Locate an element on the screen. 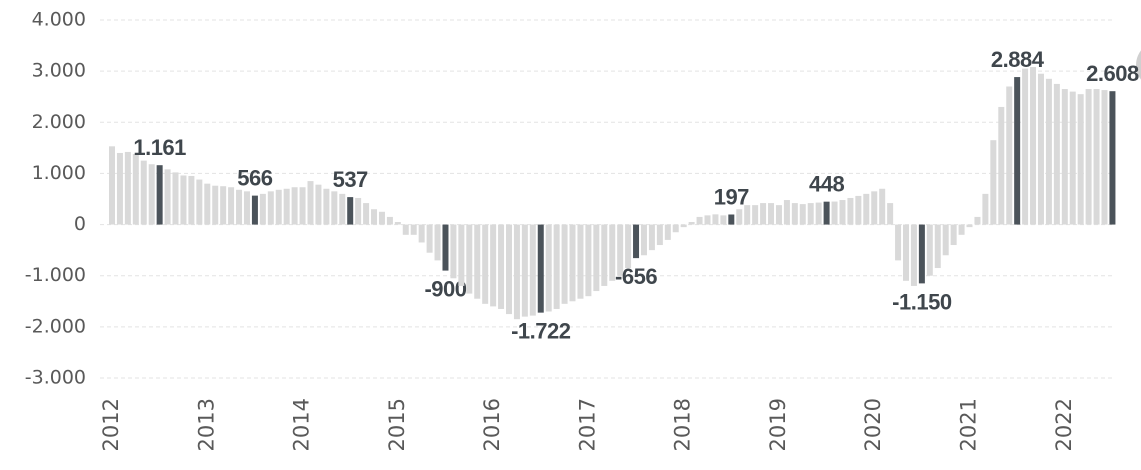 This screenshot has width=1141, height=470. x-tick-label: 2019 is located at coordinates (778, 424).